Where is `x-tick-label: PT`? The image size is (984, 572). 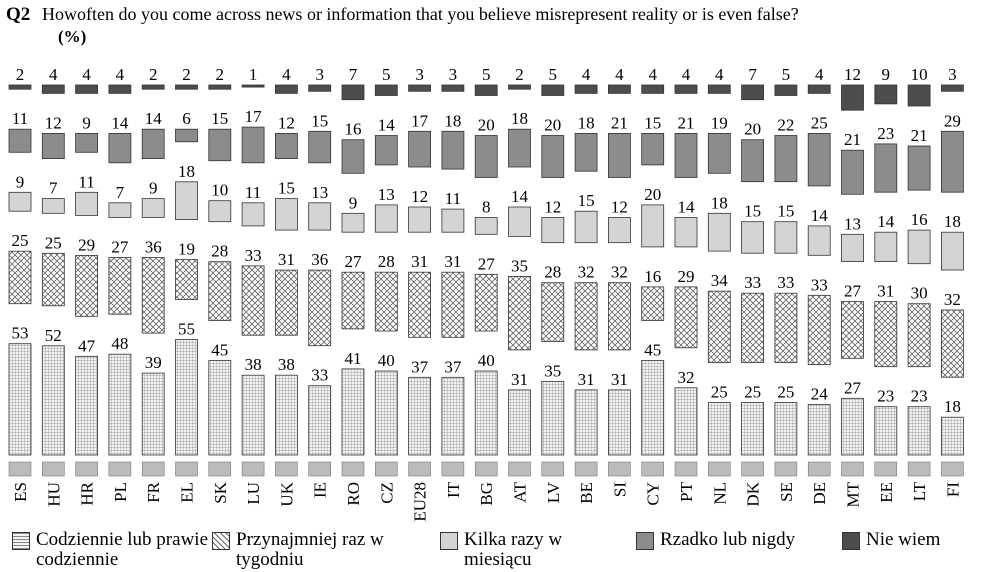
x-tick-label: PT is located at coordinates (686, 491).